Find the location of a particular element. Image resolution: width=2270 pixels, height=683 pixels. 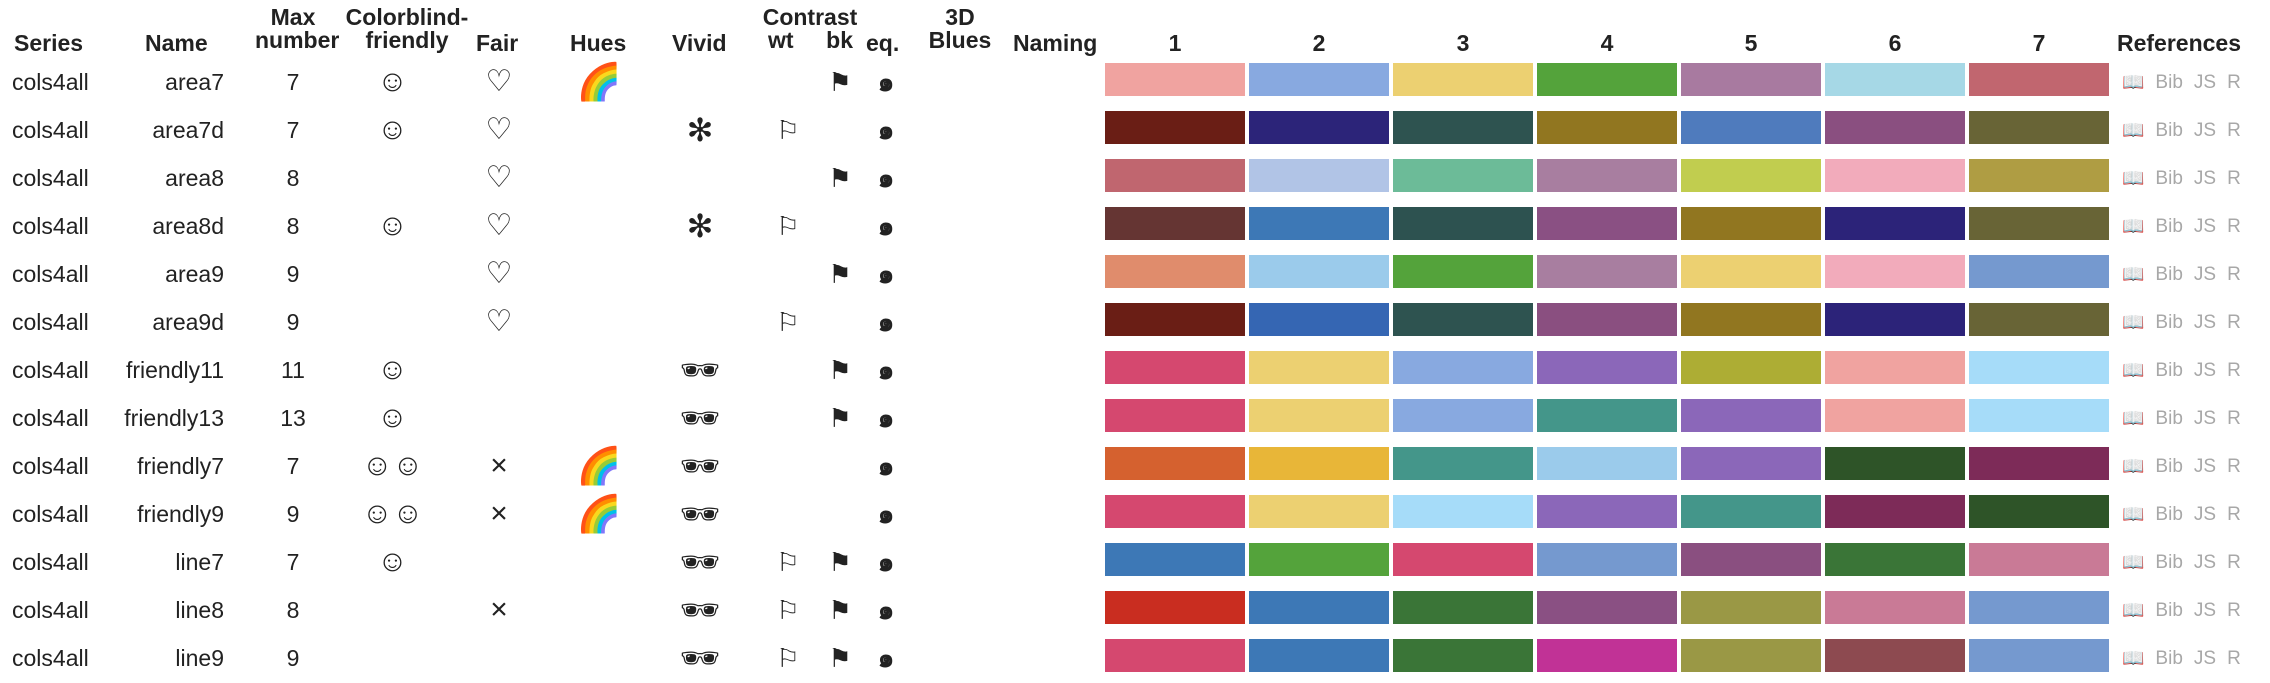

table-row: cols4all area7 7 ☺ ♡ 🌈 ⚑ ๑ 📖 Bib JS R is located at coordinates (1135, 82).